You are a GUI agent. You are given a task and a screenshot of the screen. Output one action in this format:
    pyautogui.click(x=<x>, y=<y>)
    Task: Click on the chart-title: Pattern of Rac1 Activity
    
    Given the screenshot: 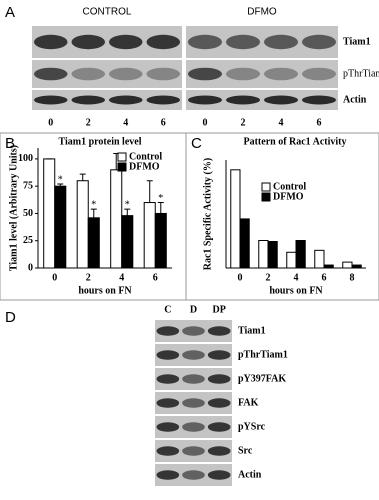 What is the action you would take?
    pyautogui.click(x=294, y=141)
    